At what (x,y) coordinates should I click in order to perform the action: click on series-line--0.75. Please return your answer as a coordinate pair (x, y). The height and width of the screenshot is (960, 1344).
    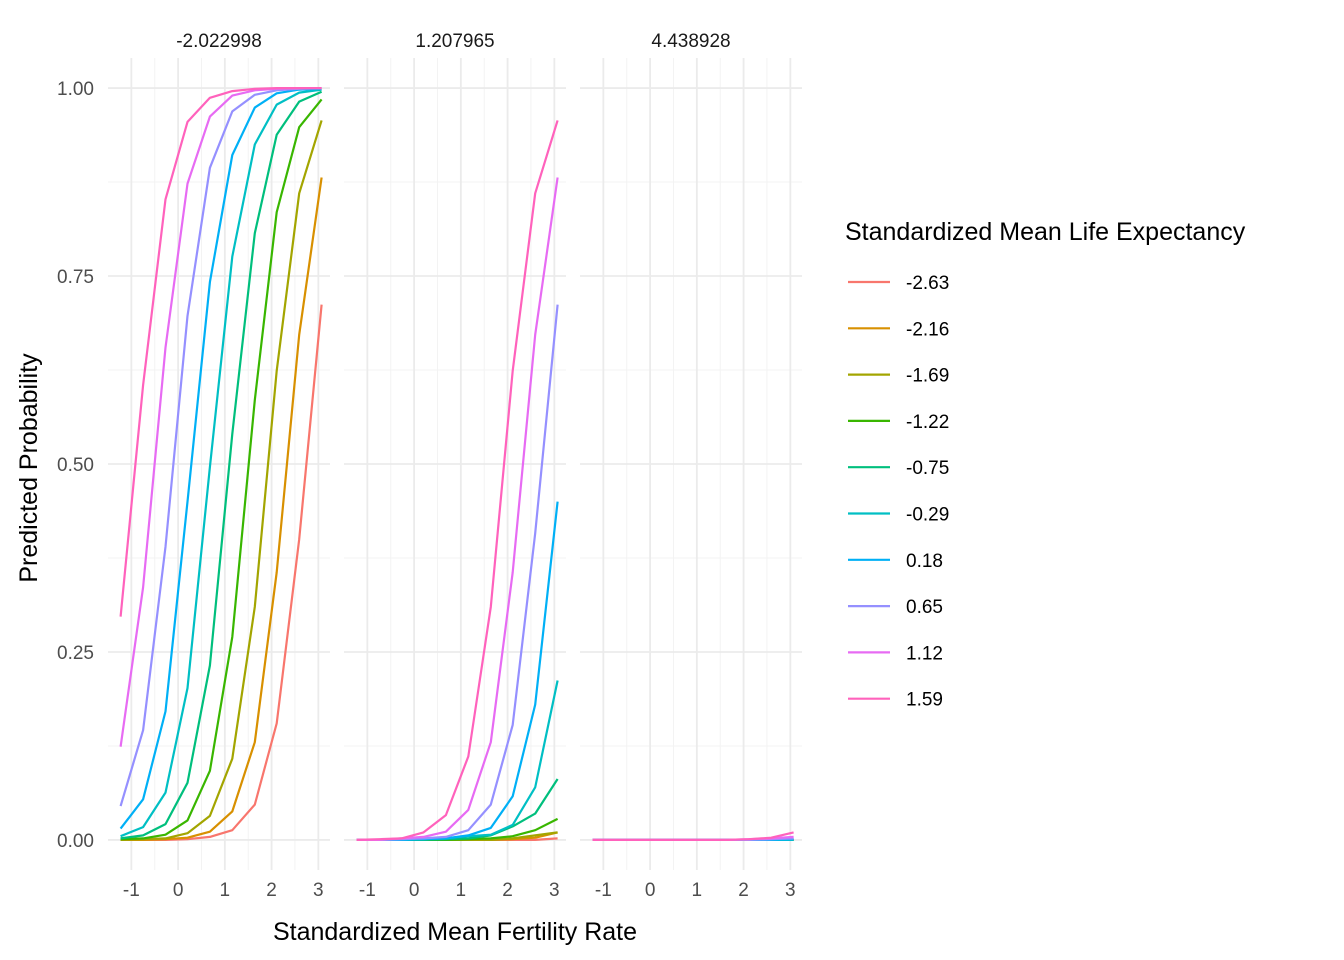
    Looking at the image, I should click on (221, 465).